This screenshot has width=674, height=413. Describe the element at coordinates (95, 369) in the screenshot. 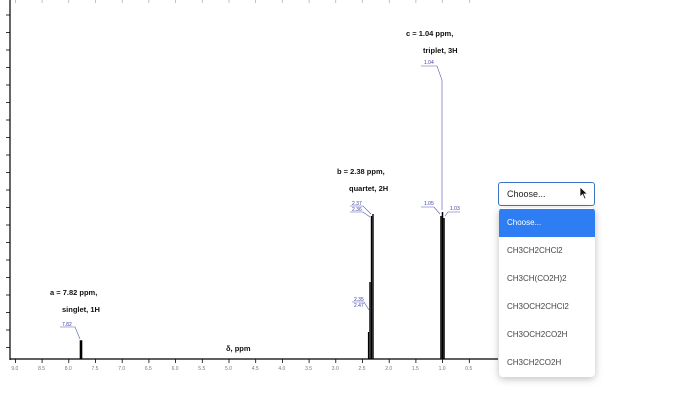

I see `x-tick-label: 7.5` at that location.